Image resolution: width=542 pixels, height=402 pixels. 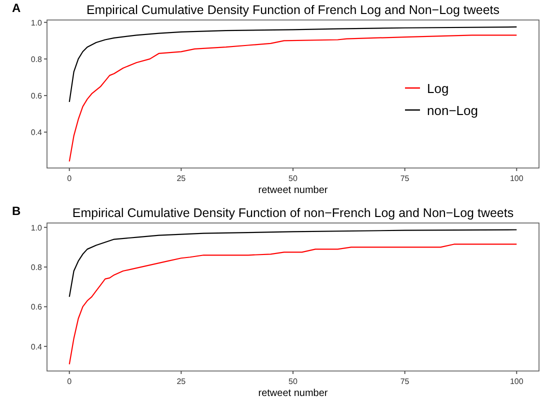 What do you see at coordinates (293, 10) in the screenshot?
I see `chart-title: Empirical Cumulative Density Function of French Log and Non−Log tweets` at bounding box center [293, 10].